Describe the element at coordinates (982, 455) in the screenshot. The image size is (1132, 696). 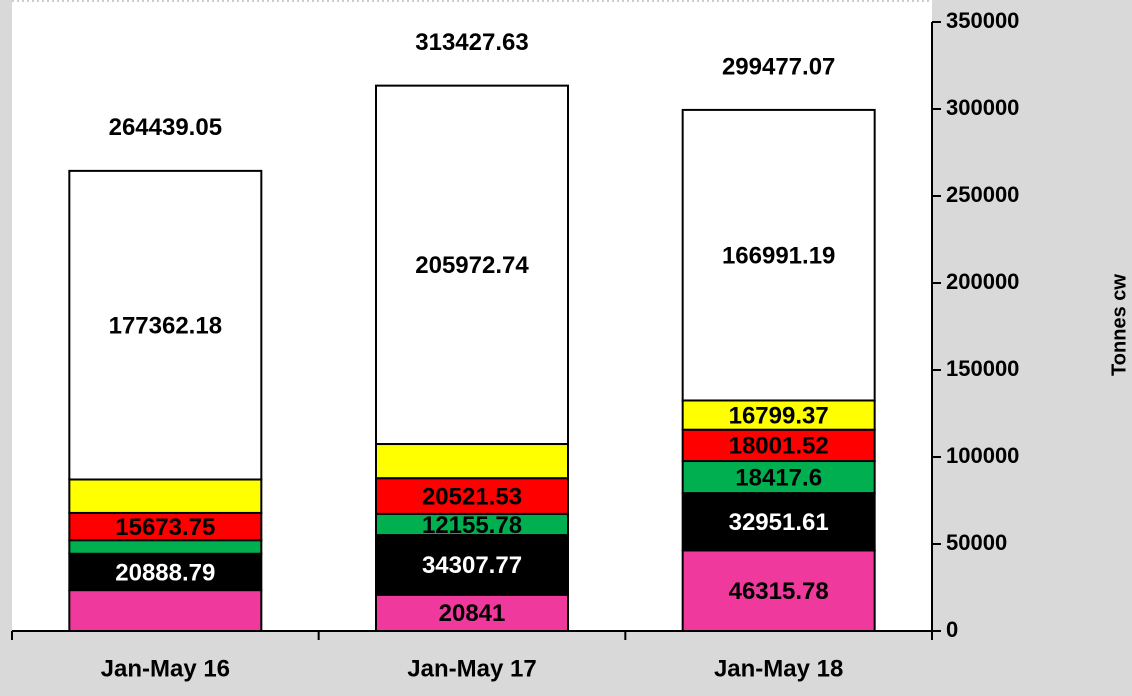
I see `y-tick-label: 100000` at that location.